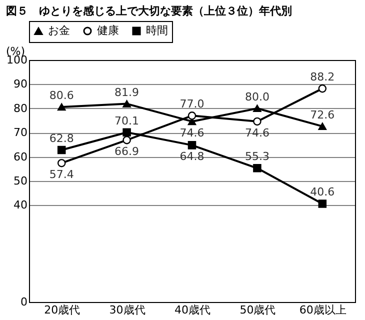 The width and height of the screenshot is (365, 320). I want to click on data-label: 40.6, so click(322, 192).